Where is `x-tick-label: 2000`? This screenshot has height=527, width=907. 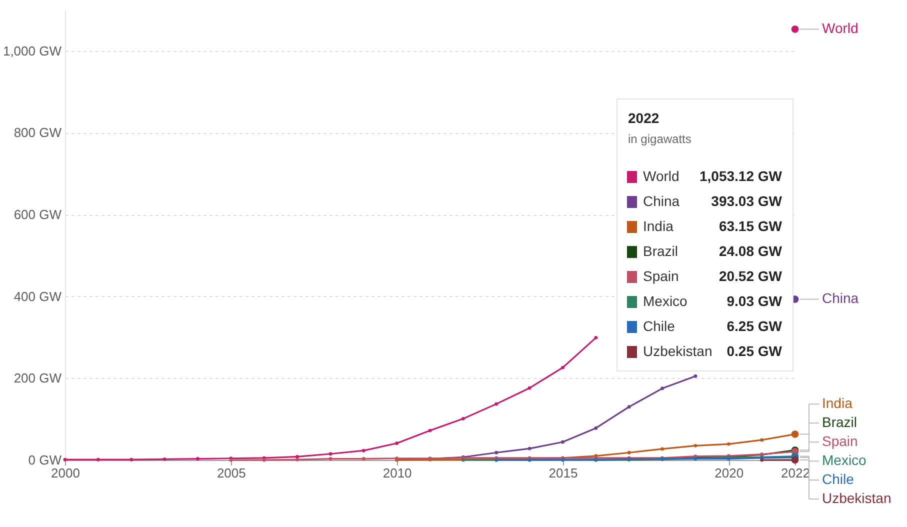 x-tick-label: 2000 is located at coordinates (65, 473).